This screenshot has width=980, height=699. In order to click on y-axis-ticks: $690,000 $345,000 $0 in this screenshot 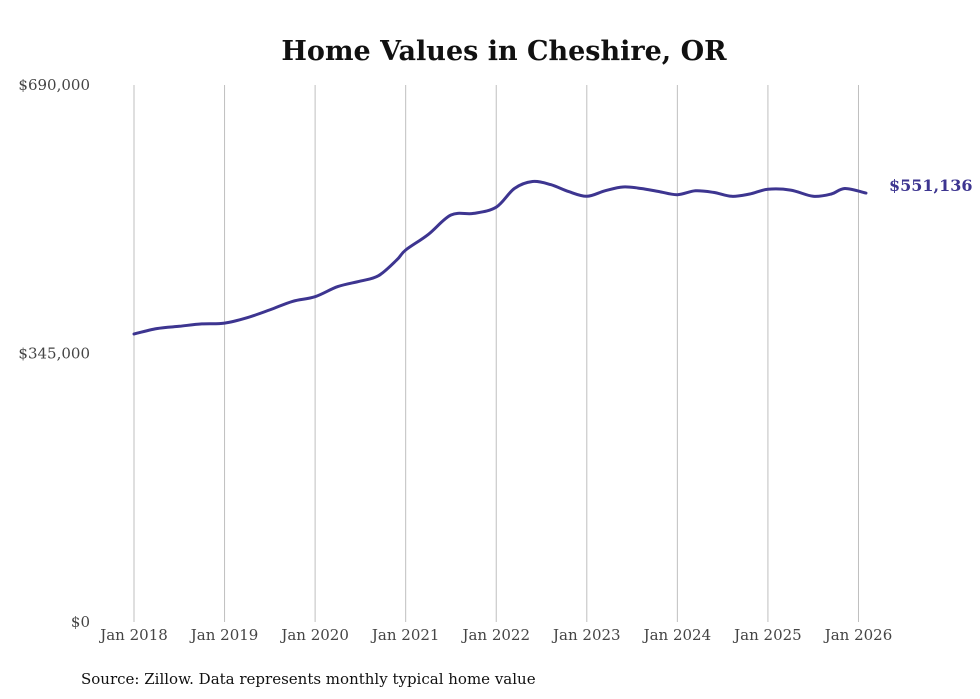, I will do `click(54, 353)`.